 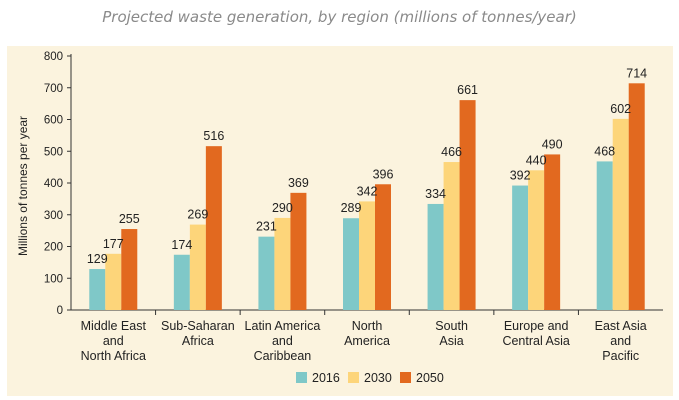 I want to click on value-label: 269, so click(x=197, y=215).